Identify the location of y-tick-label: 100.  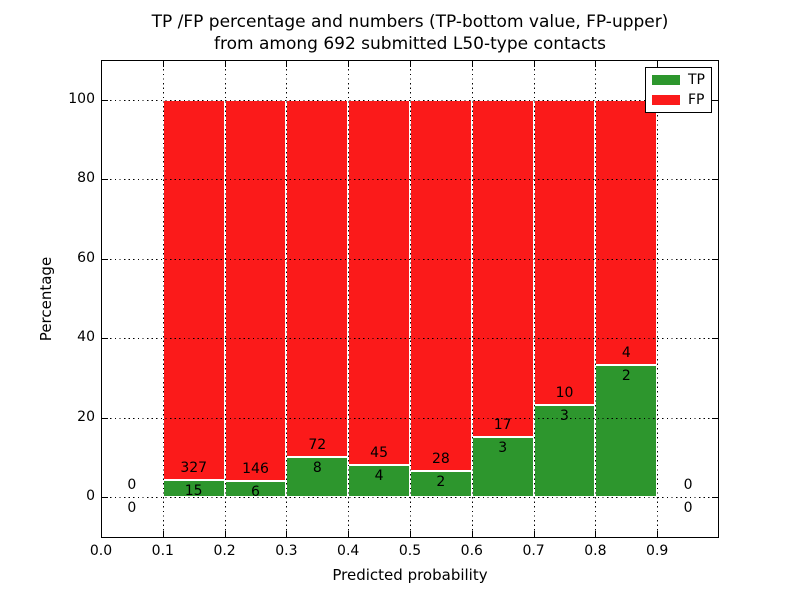
(81, 99).